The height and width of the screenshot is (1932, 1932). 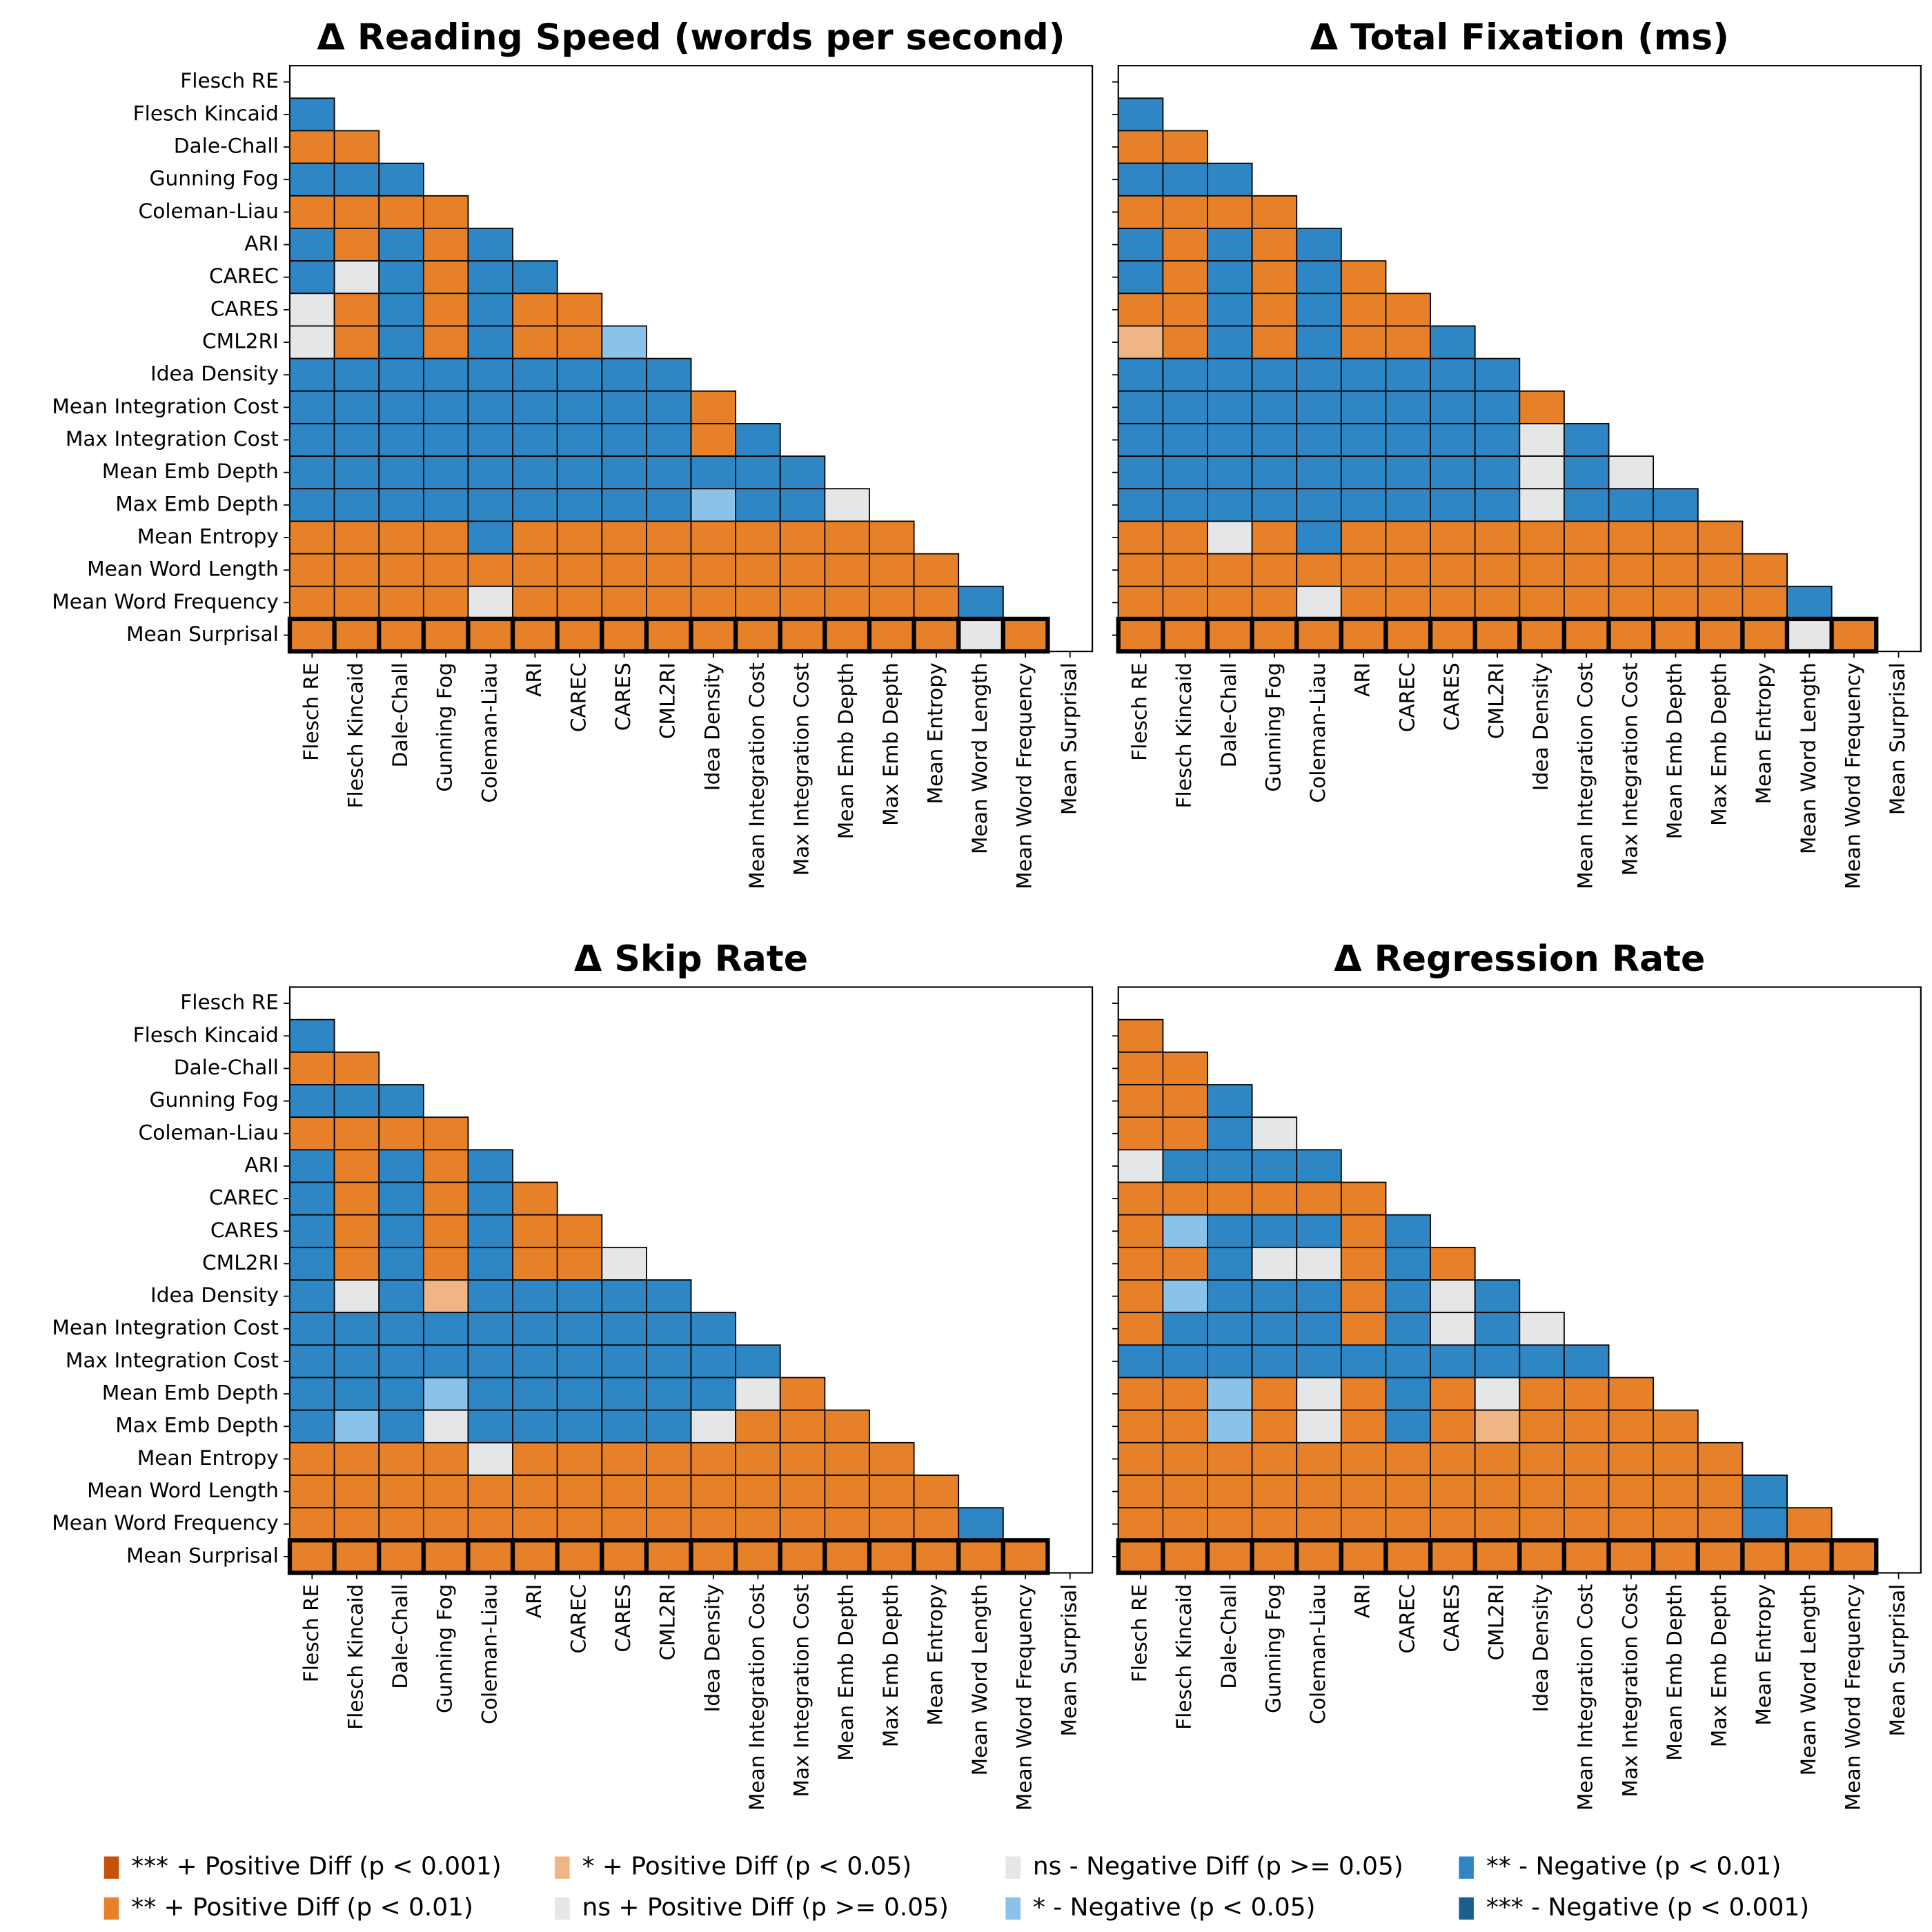 What do you see at coordinates (229, 1002) in the screenshot?
I see `y-tick-label: Flesch RE` at bounding box center [229, 1002].